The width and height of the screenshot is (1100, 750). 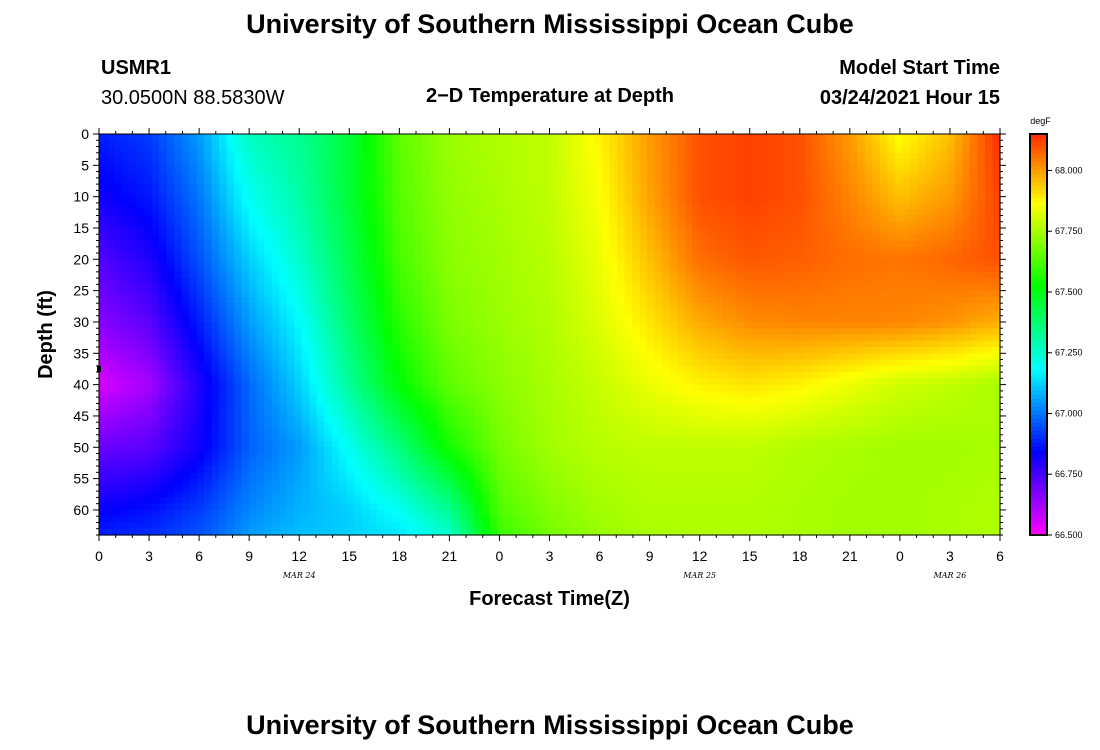 I want to click on station-id: USMR1, so click(x=136, y=68).